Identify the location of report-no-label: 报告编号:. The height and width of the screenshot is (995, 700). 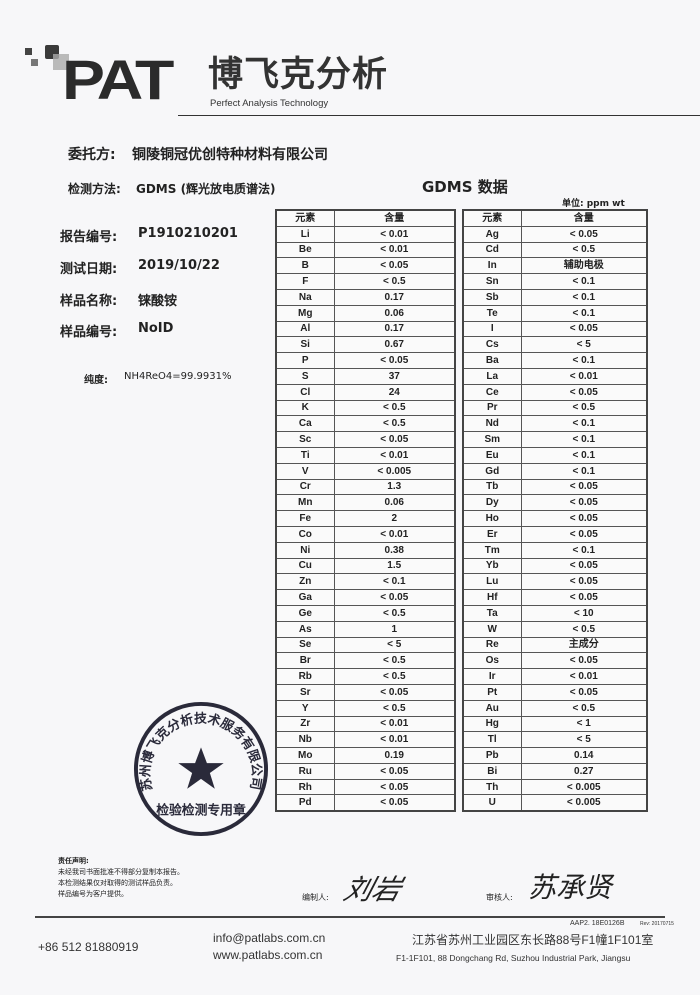
(89, 237).